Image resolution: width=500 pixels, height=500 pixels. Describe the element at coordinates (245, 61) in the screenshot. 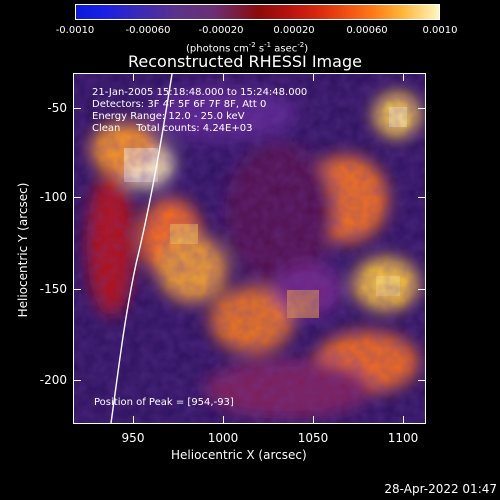

I see `plot-title: Reconstructed RHESSI Image` at that location.